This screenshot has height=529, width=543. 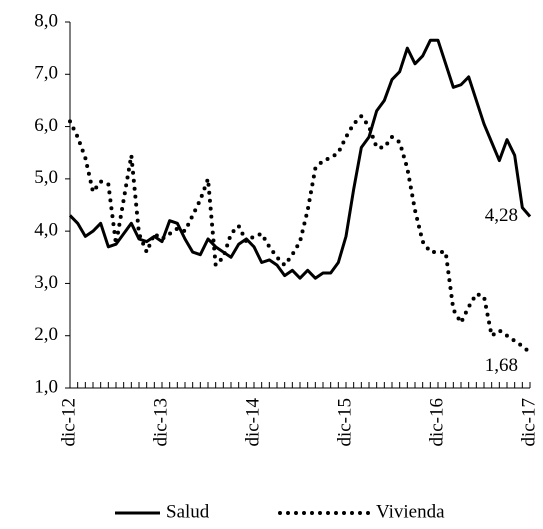 What do you see at coordinates (46, 20) in the screenshot?
I see `y-tick-label: 8,0` at bounding box center [46, 20].